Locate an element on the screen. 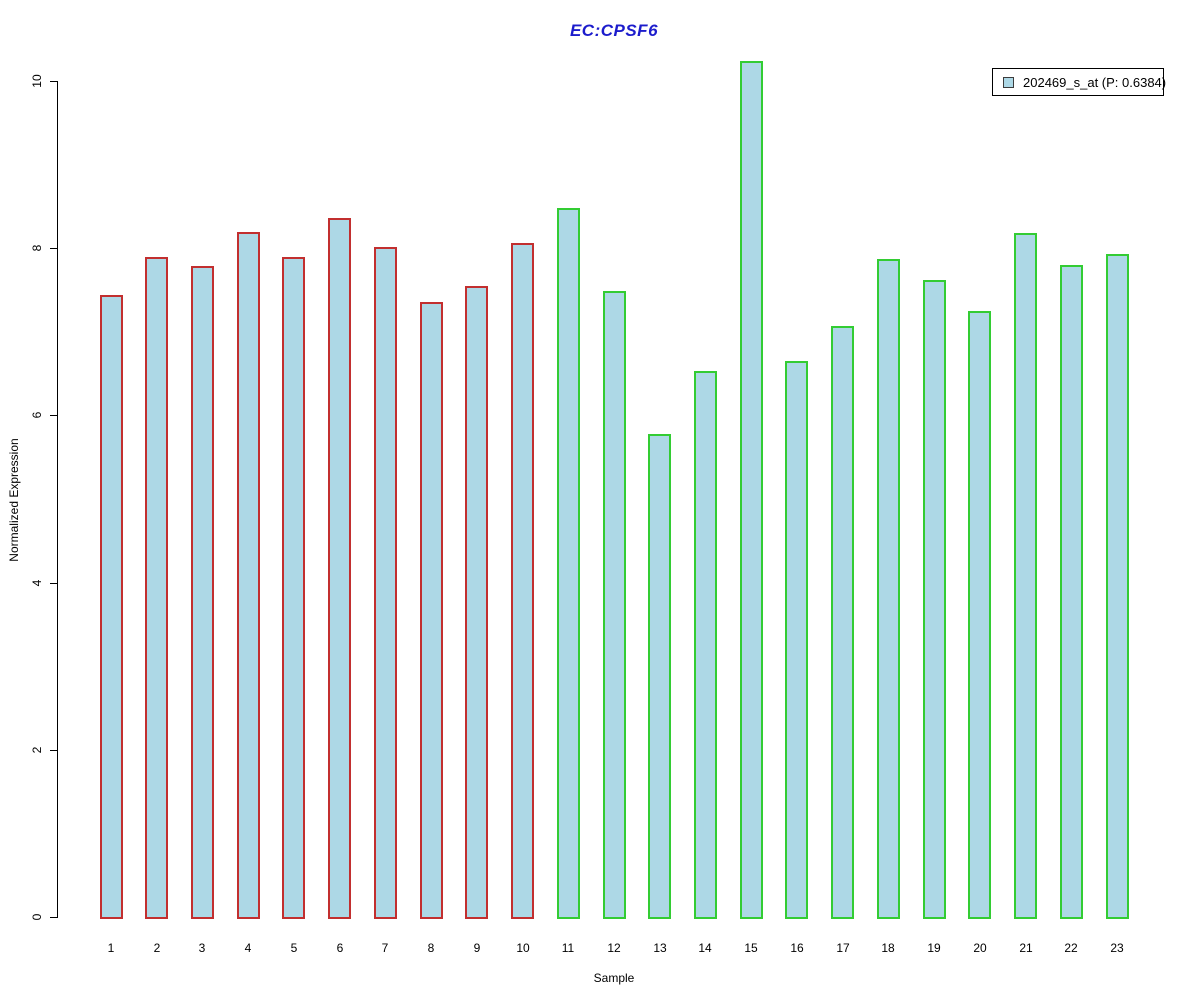 The width and height of the screenshot is (1200, 1000). x-tick-label-22: 22 is located at coordinates (1071, 948).